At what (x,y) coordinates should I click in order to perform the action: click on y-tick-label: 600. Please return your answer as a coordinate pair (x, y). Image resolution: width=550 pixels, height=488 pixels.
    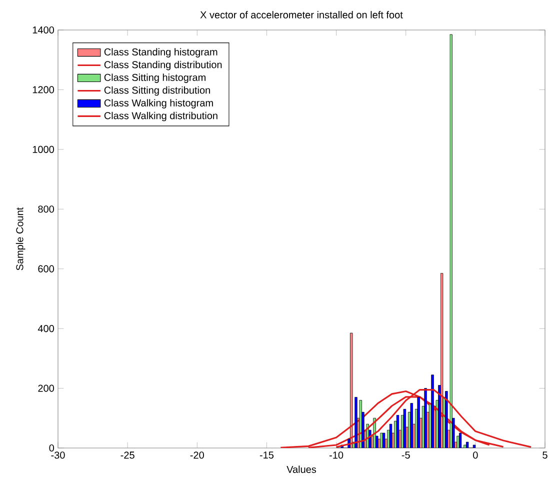
    Looking at the image, I should click on (46, 268).